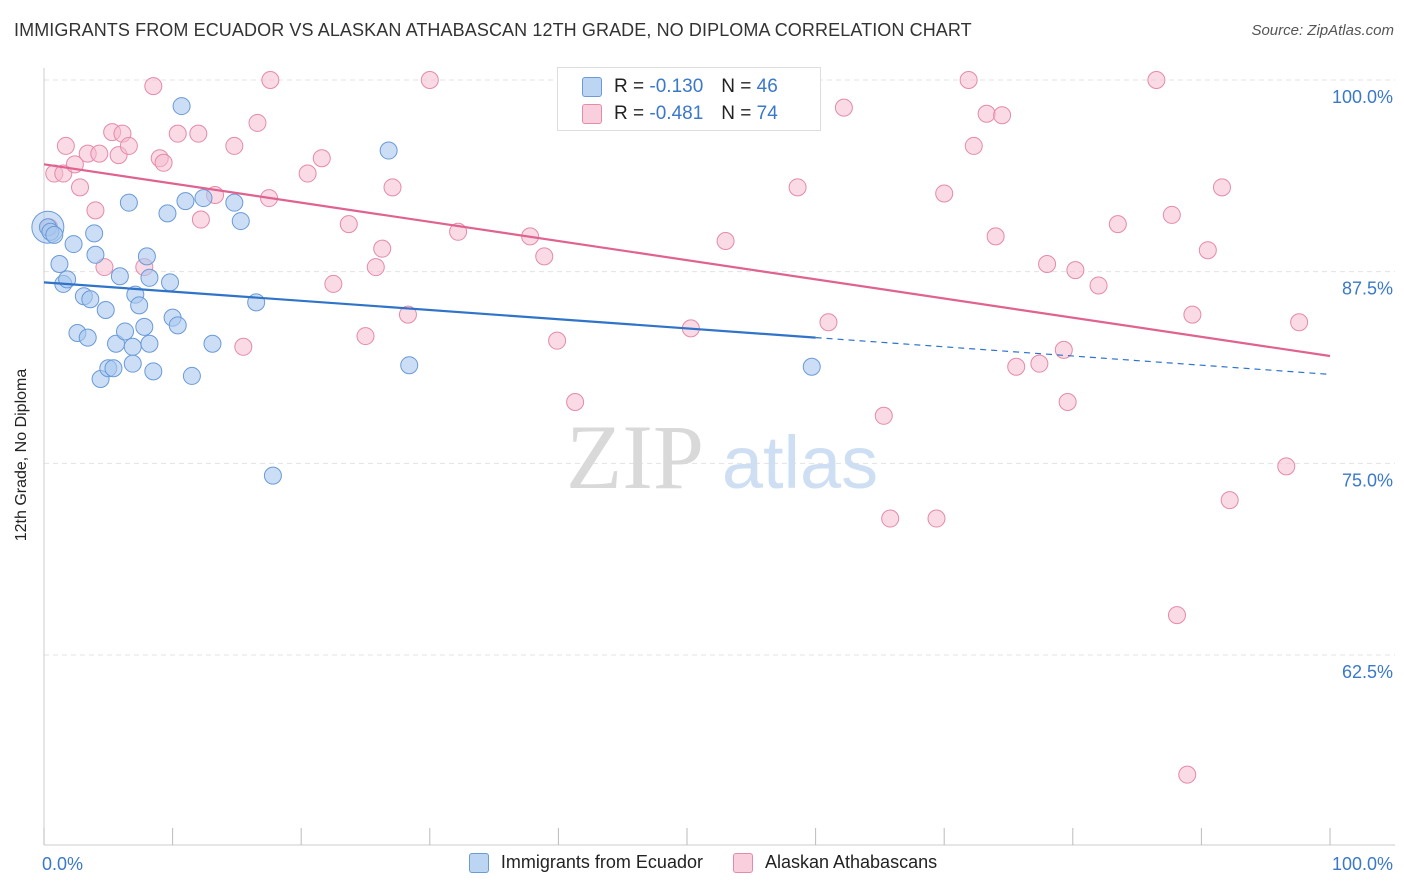 The height and width of the screenshot is (892, 1406). I want to click on r-value: -0.481, so click(676, 113).